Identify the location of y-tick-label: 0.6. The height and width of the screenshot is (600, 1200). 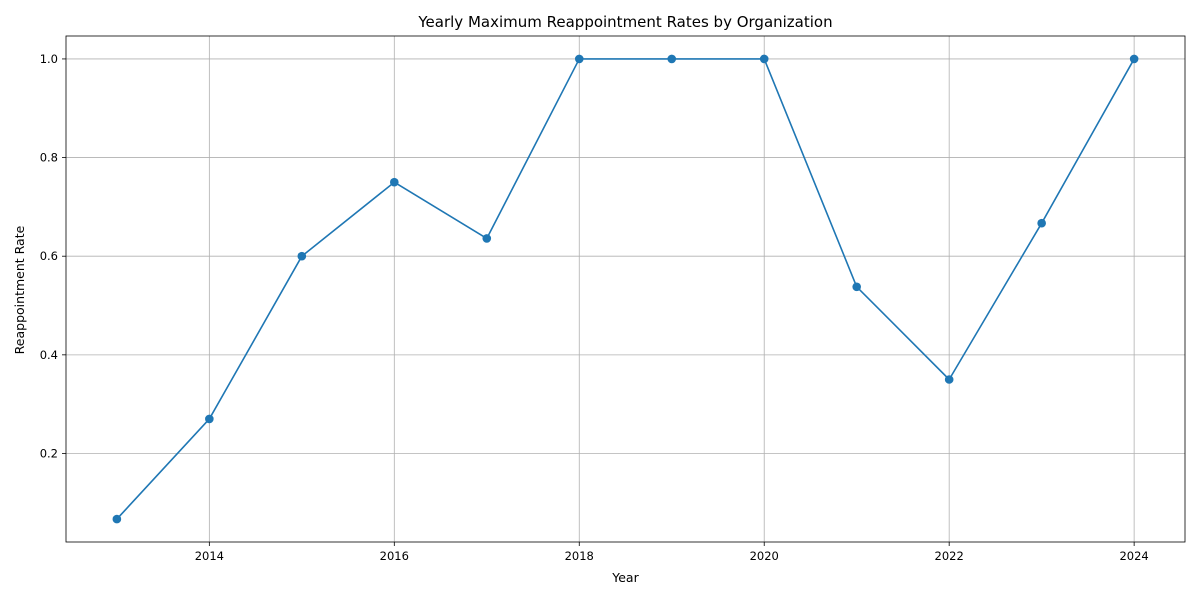
(49, 256).